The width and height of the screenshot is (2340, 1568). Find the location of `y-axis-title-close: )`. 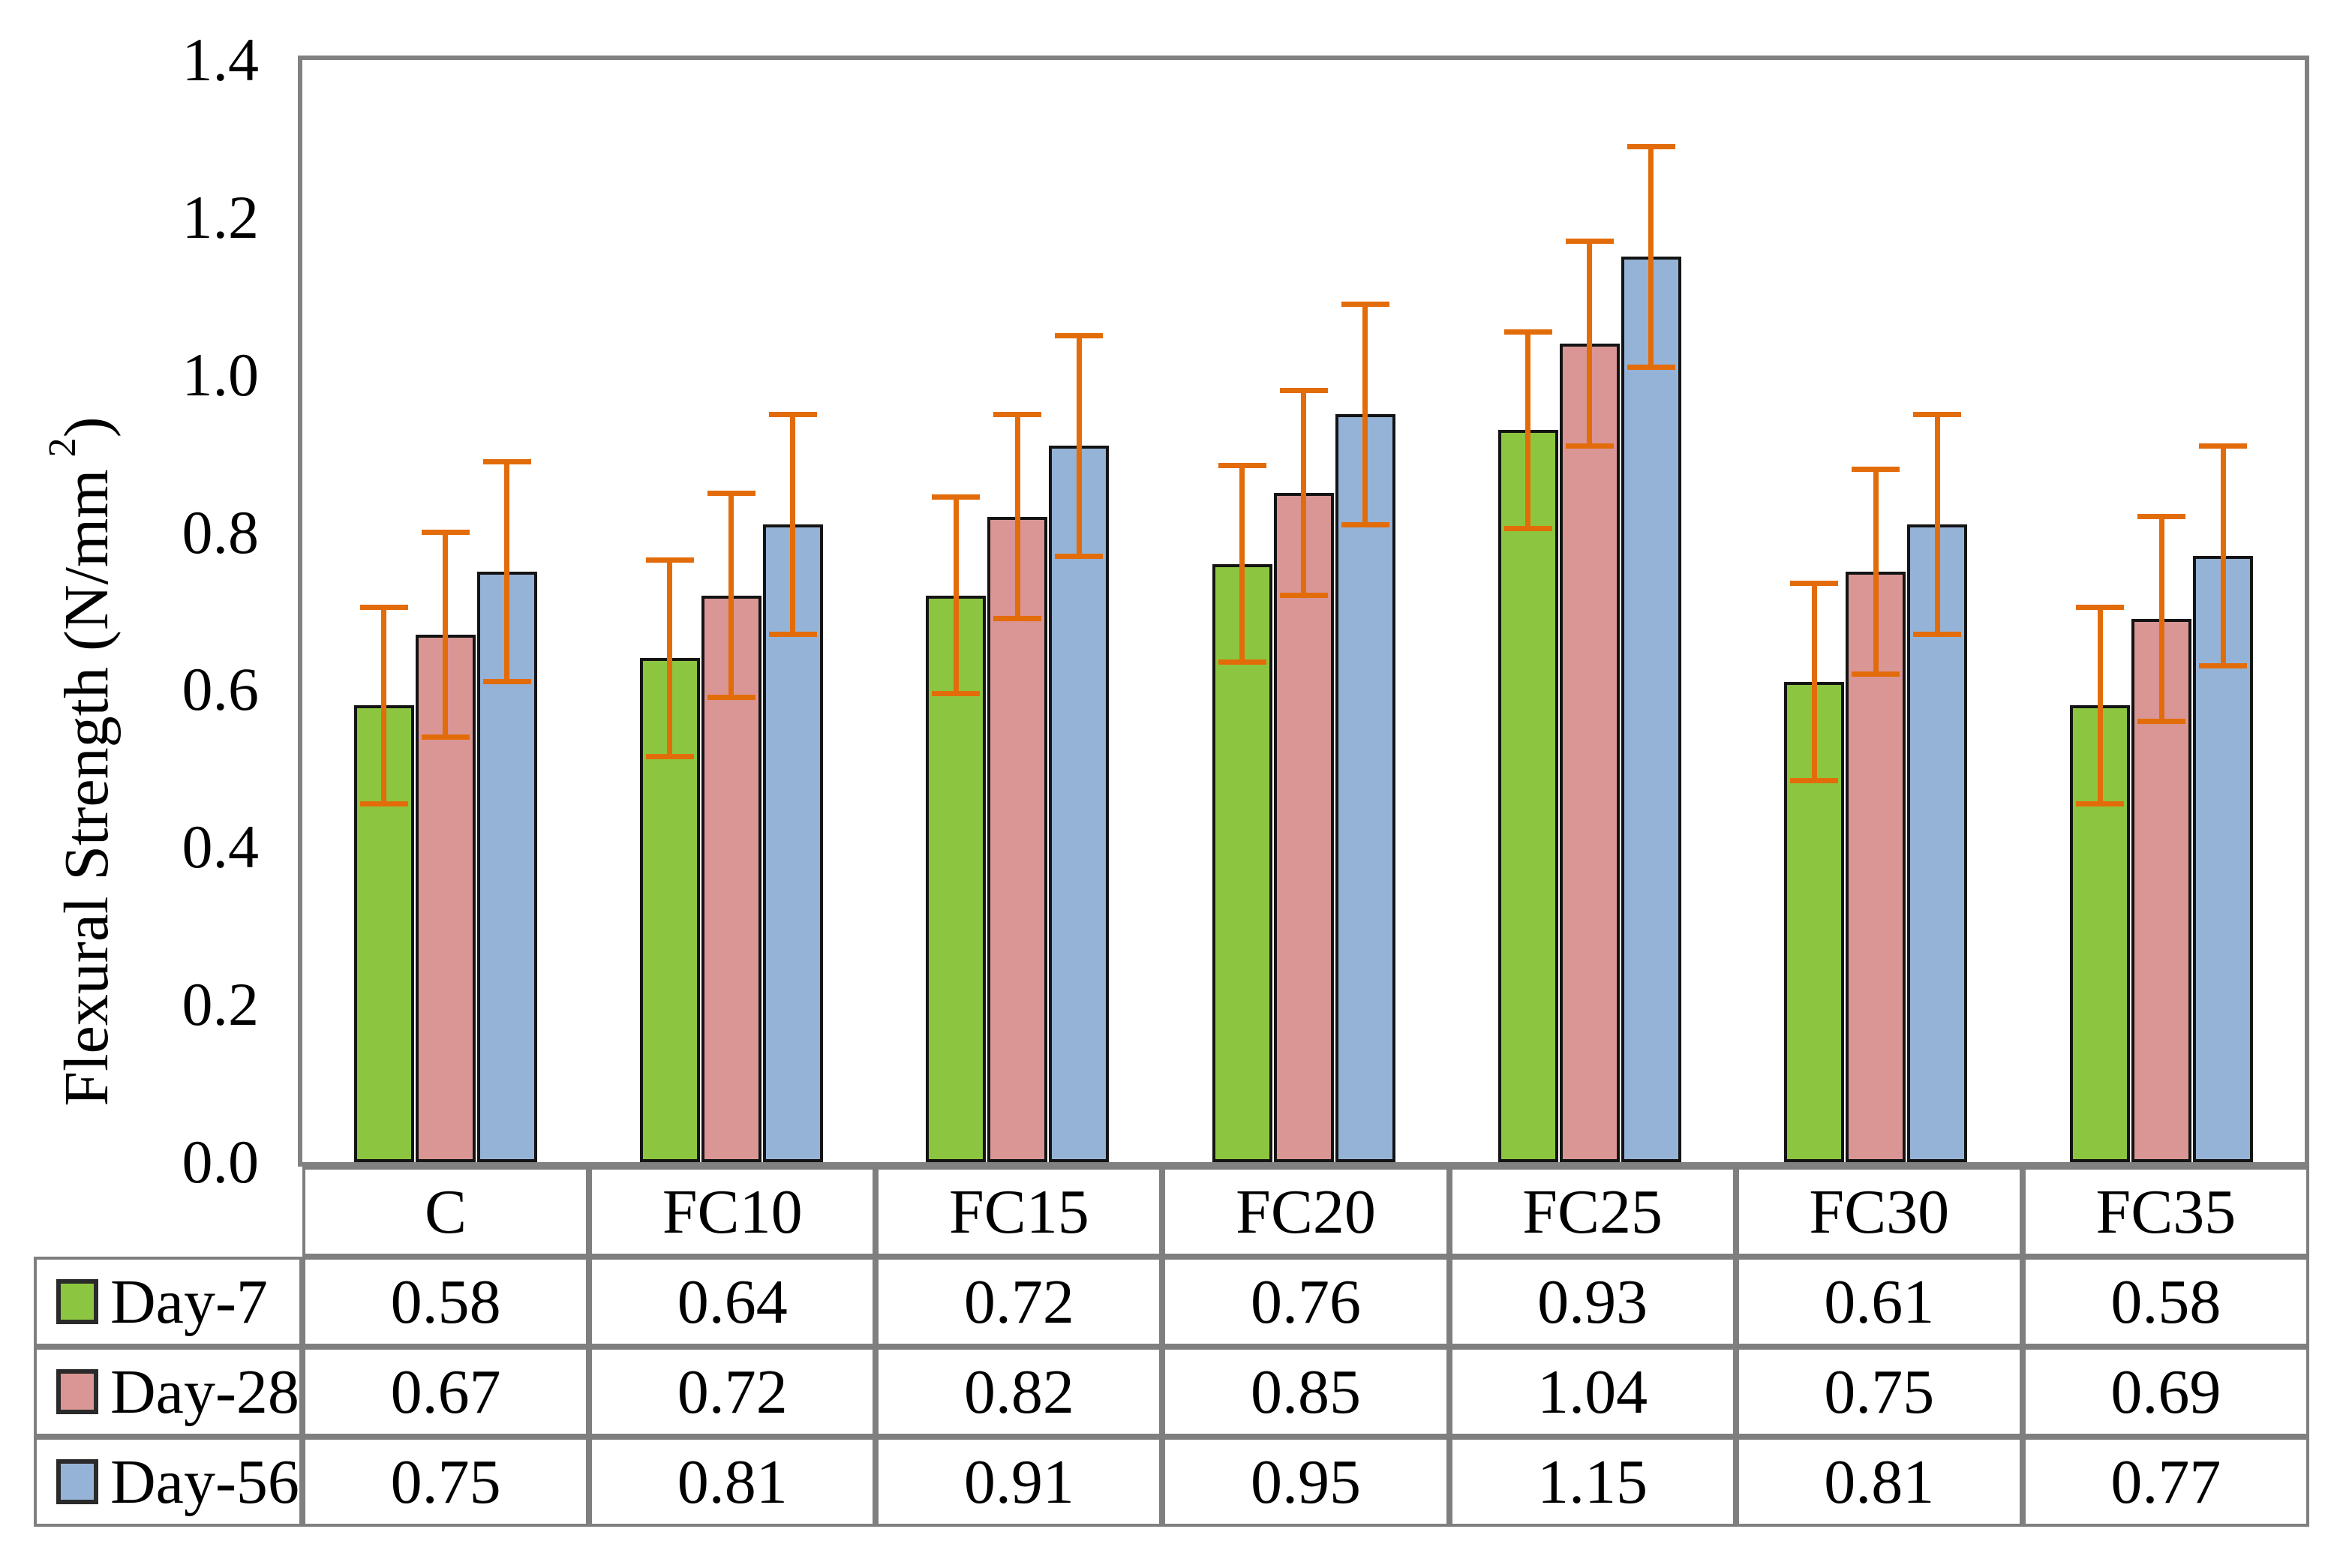

y-axis-title-close: ) is located at coordinates (86, 427).